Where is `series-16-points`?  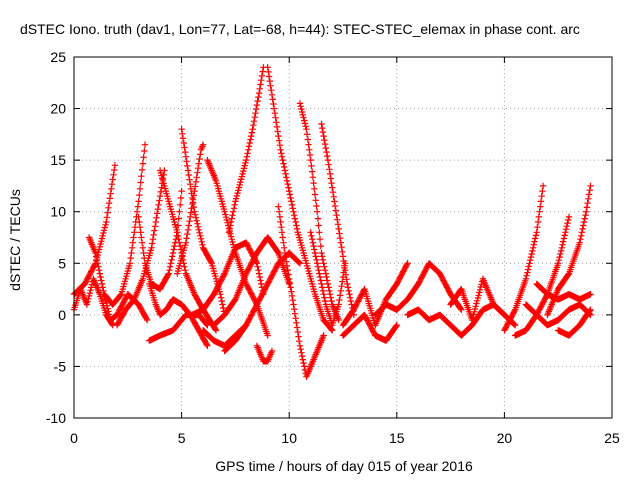
series-16-points is located at coordinates (262, 302).